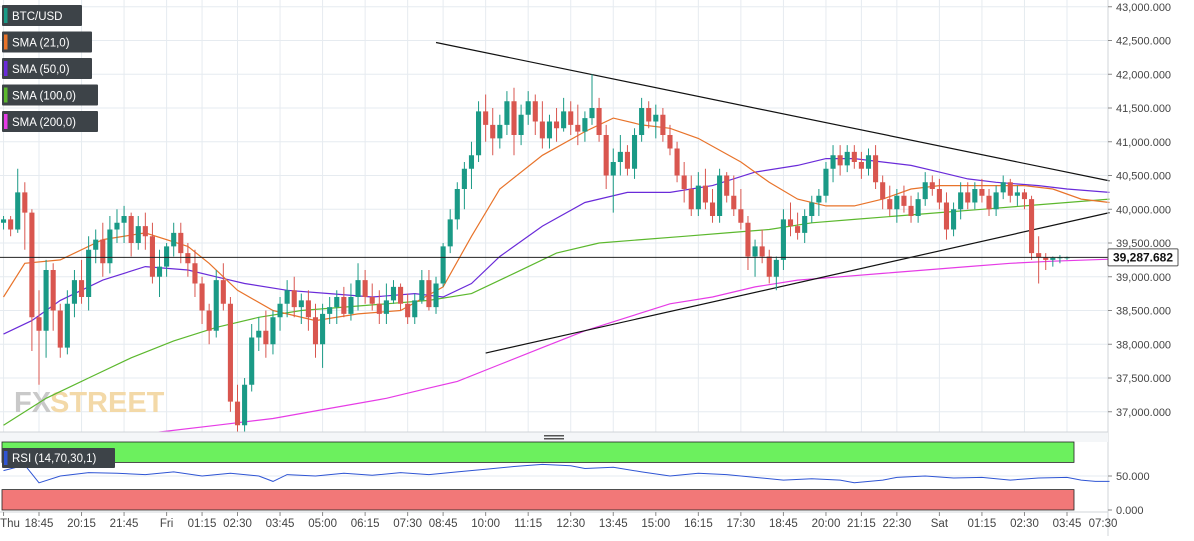  I want to click on time-tick-label: 07:30, so click(407, 524).